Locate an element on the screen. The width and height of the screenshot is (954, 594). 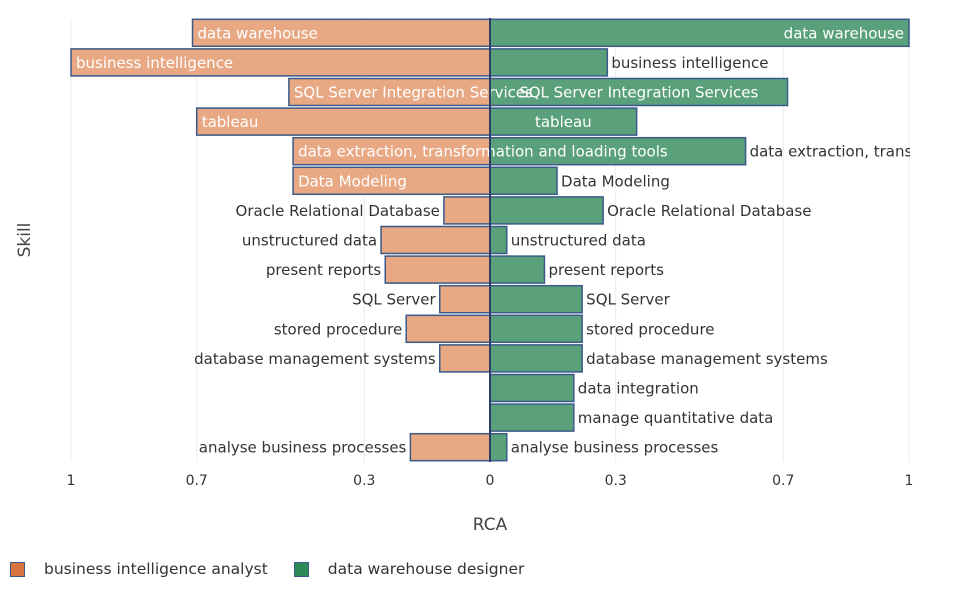
bar-business-intelligence-analyst-unstructured-data is located at coordinates (435, 240).